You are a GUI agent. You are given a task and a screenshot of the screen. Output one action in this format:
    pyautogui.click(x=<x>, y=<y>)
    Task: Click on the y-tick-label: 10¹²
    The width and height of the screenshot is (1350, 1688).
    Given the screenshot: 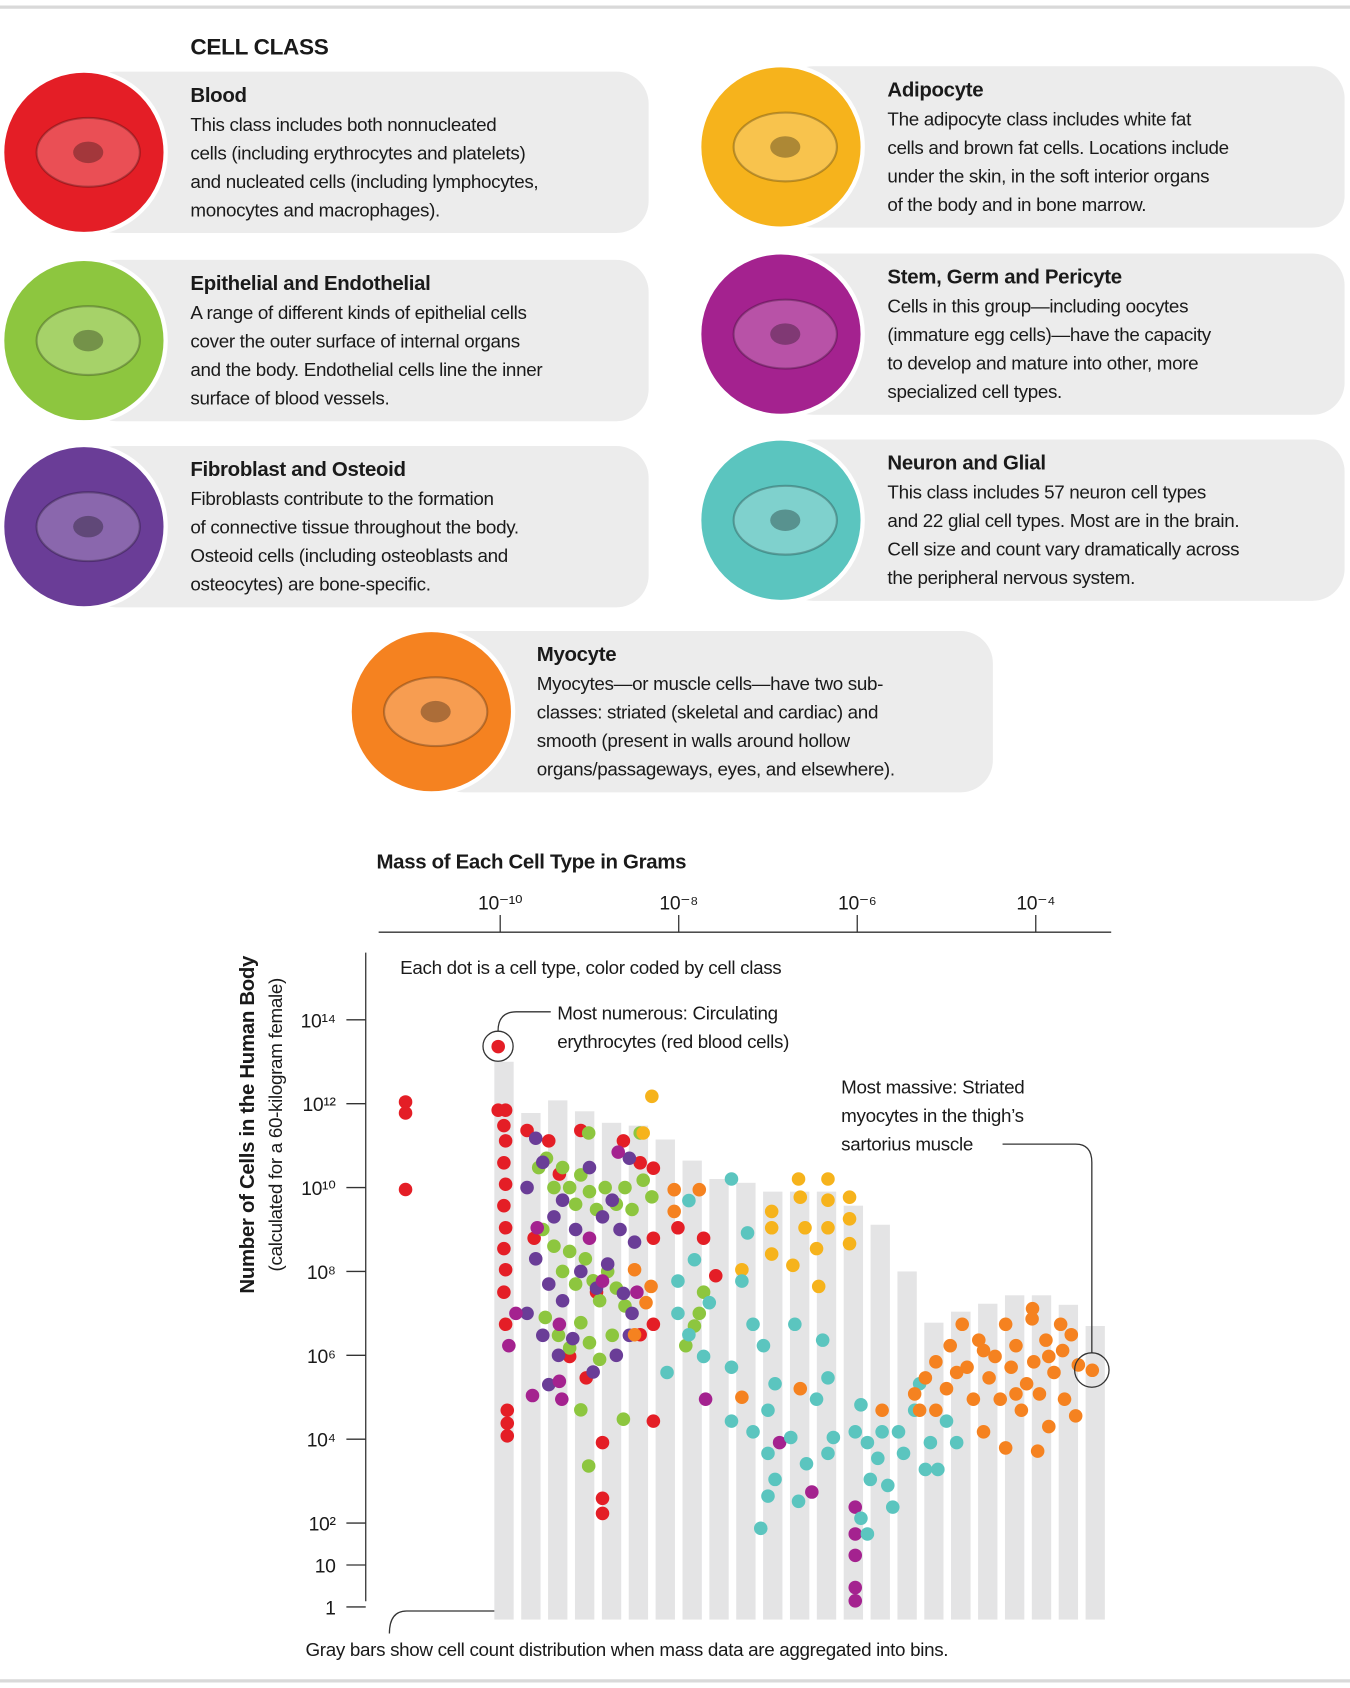 What is the action you would take?
    pyautogui.click(x=319, y=1105)
    